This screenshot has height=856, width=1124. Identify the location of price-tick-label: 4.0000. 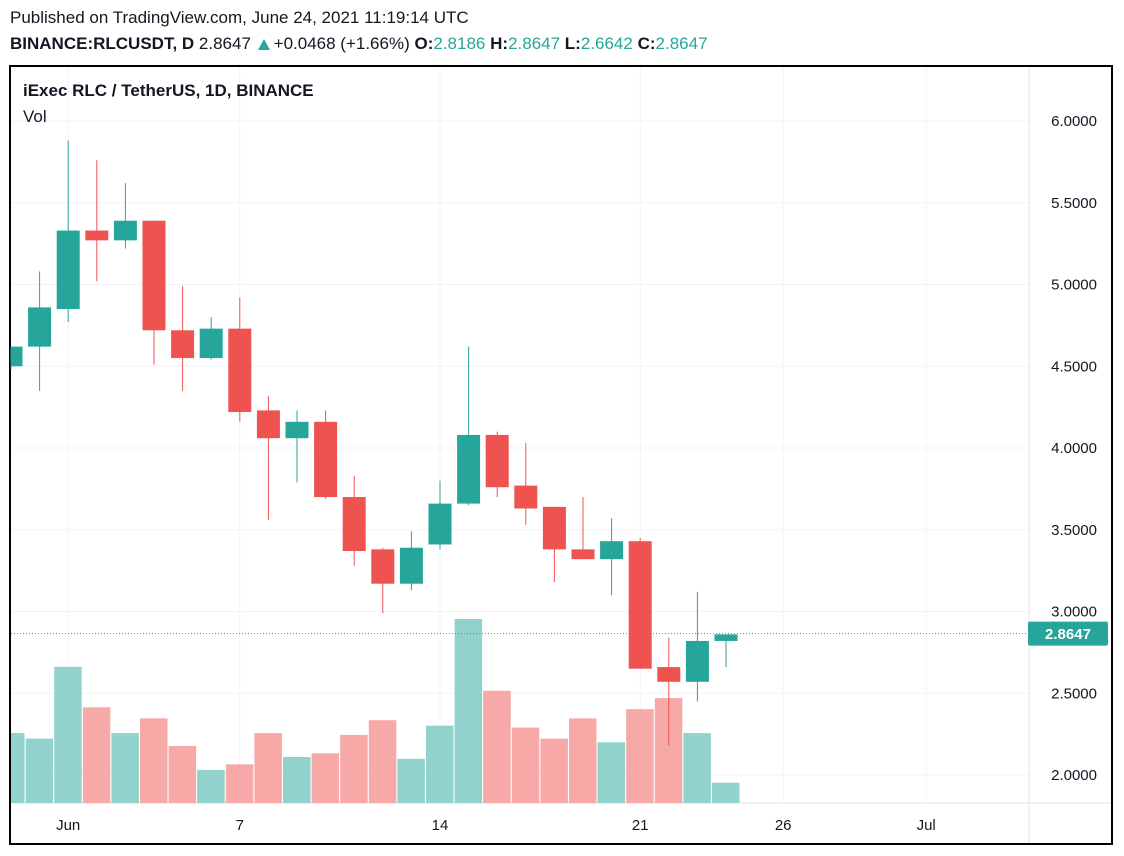
(1074, 448).